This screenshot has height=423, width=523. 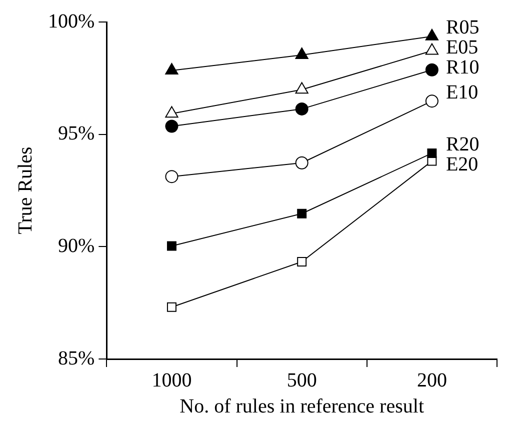 What do you see at coordinates (431, 380) in the screenshot?
I see `x-tick-label: 200` at bounding box center [431, 380].